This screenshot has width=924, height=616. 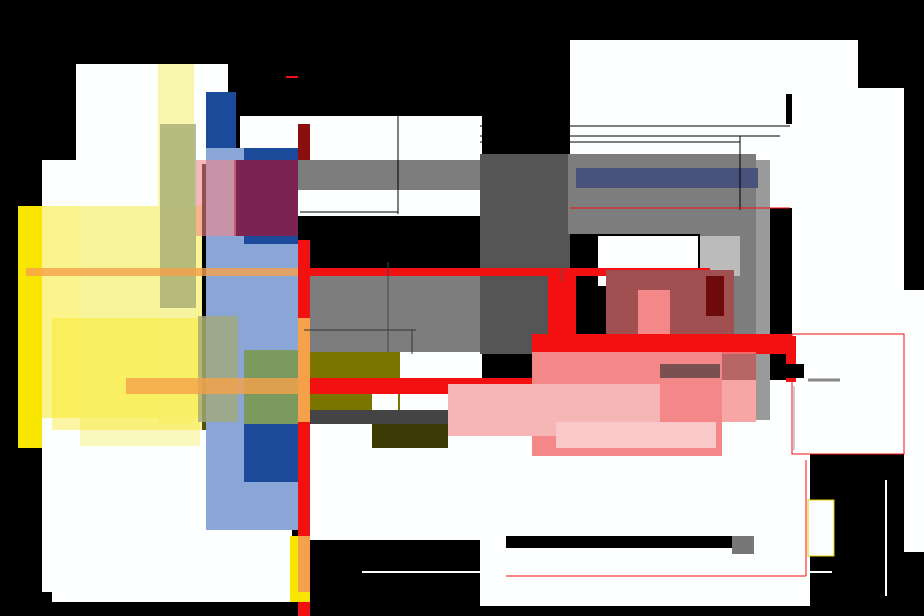 What do you see at coordinates (216, 198) in the screenshot?
I see `pink-block-left` at bounding box center [216, 198].